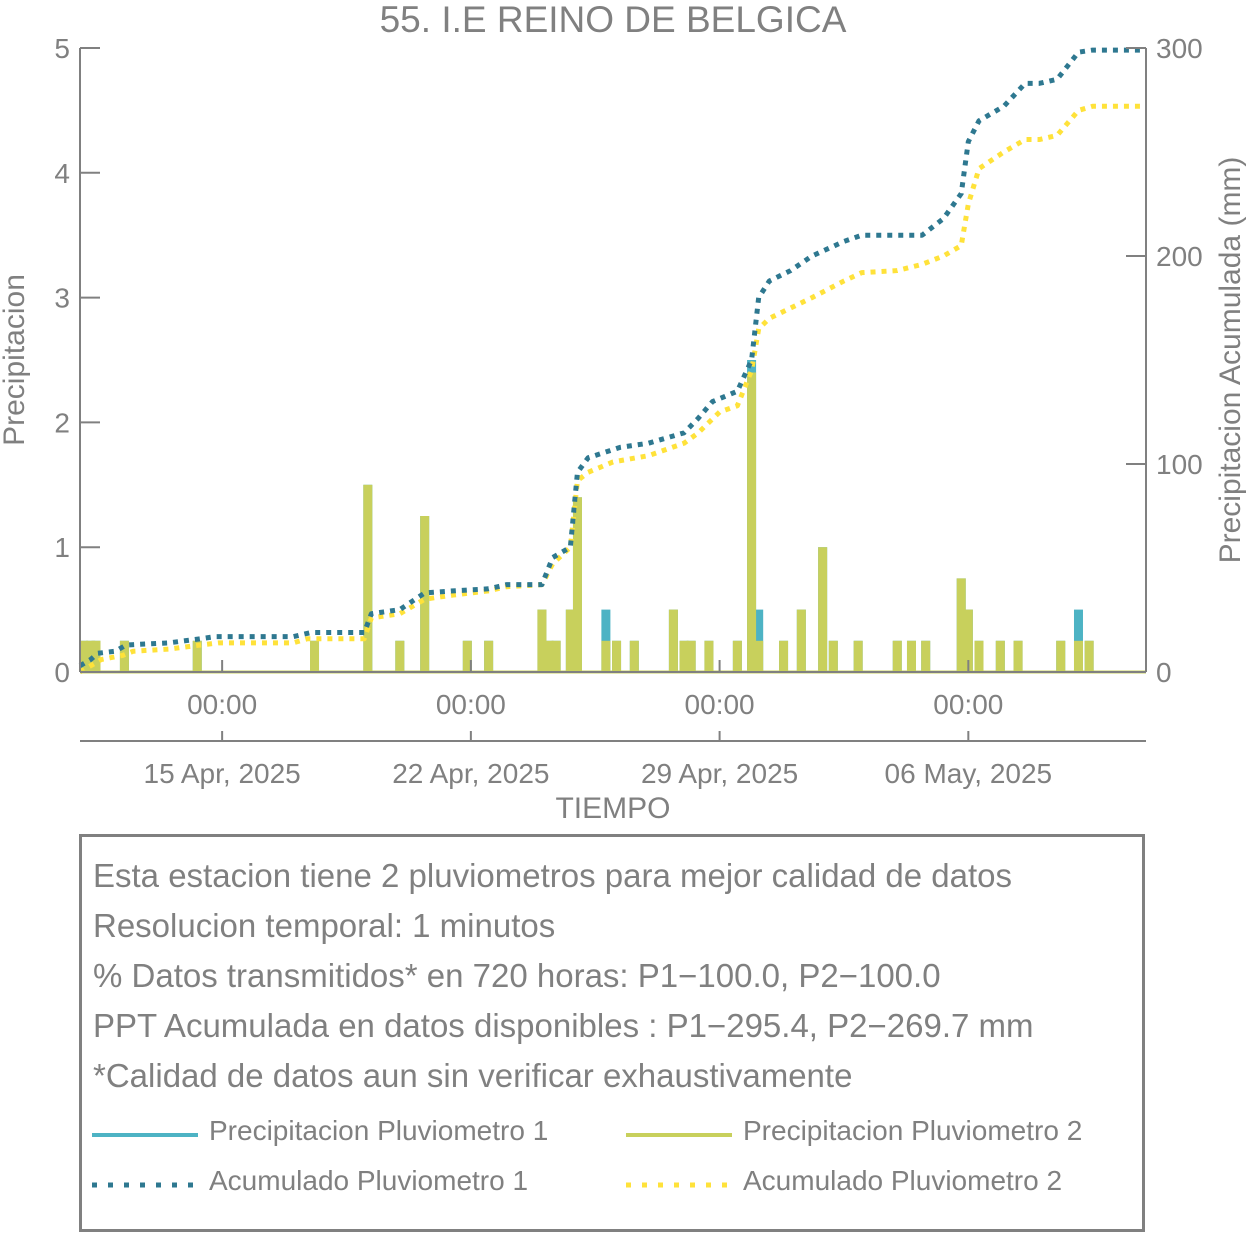  What do you see at coordinates (913, 1130) in the screenshot?
I see `legend-label-precip-p2: Precipitacion Pluviometro 2` at bounding box center [913, 1130].